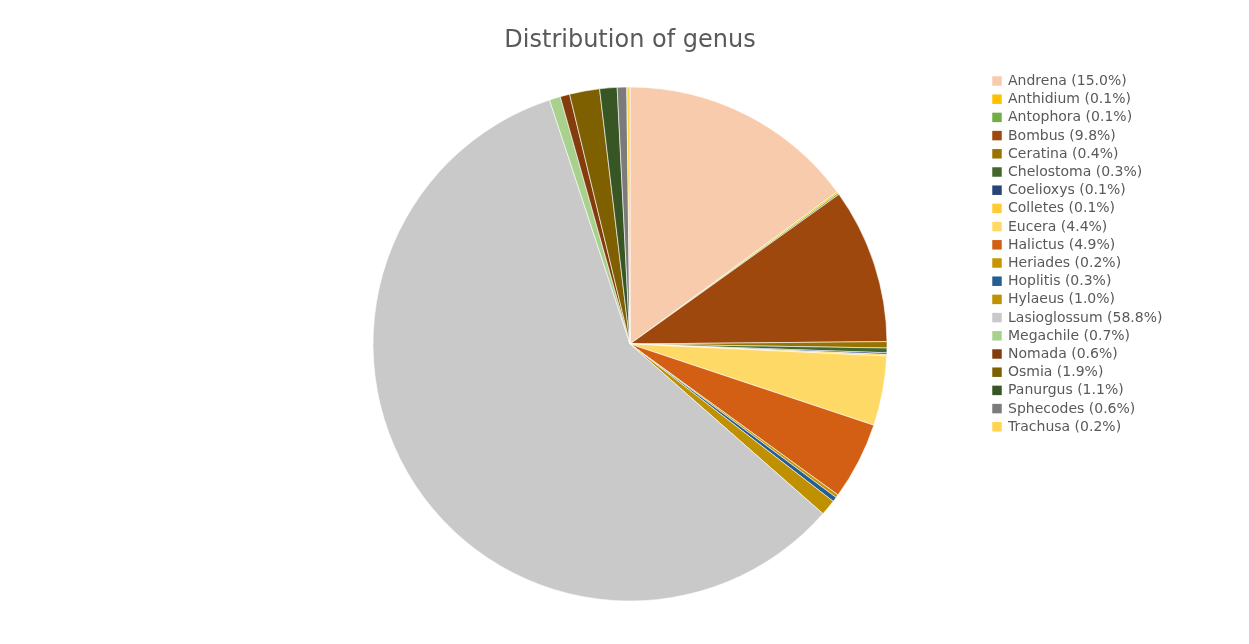  Describe the element at coordinates (1072, 407) in the screenshot. I see `legend-label: Sphecodes (0.6%)` at that location.